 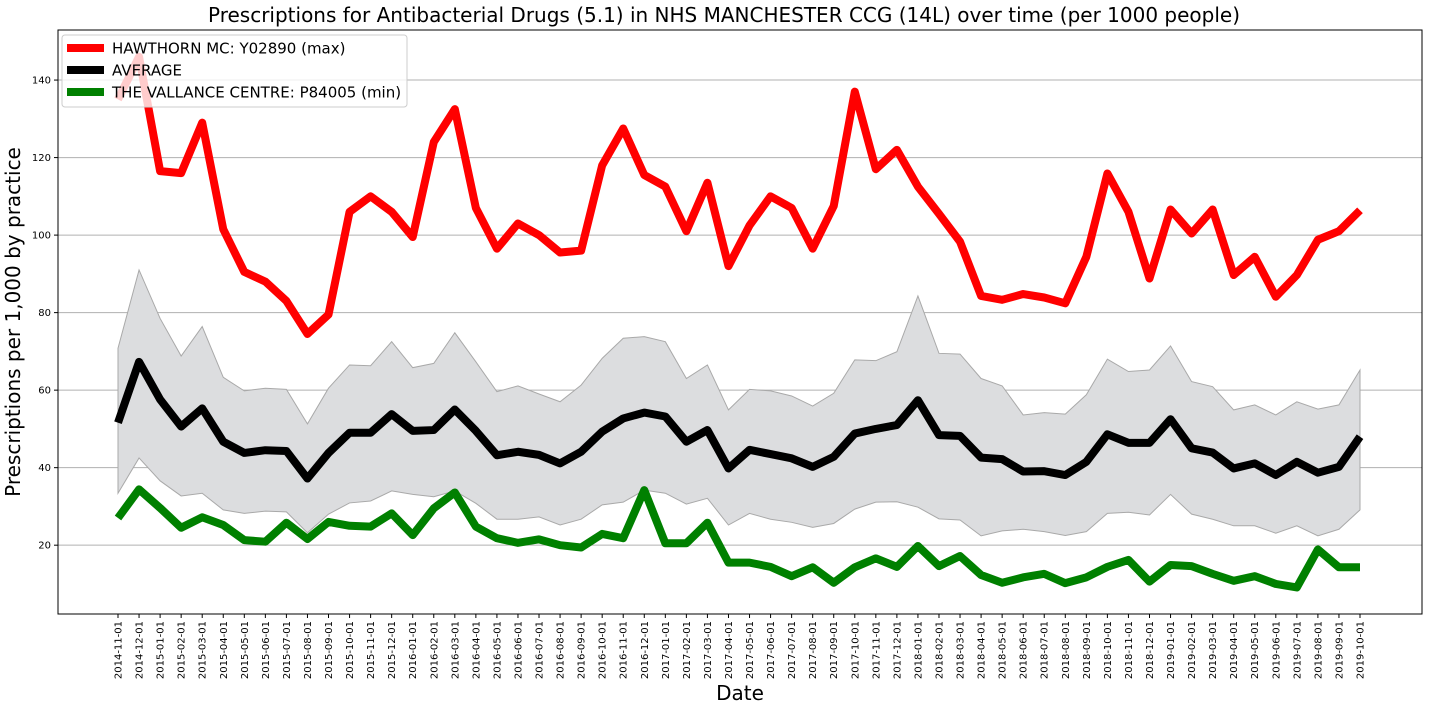 I want to click on x-tick-label: 2017-12-01, so click(x=897, y=650).